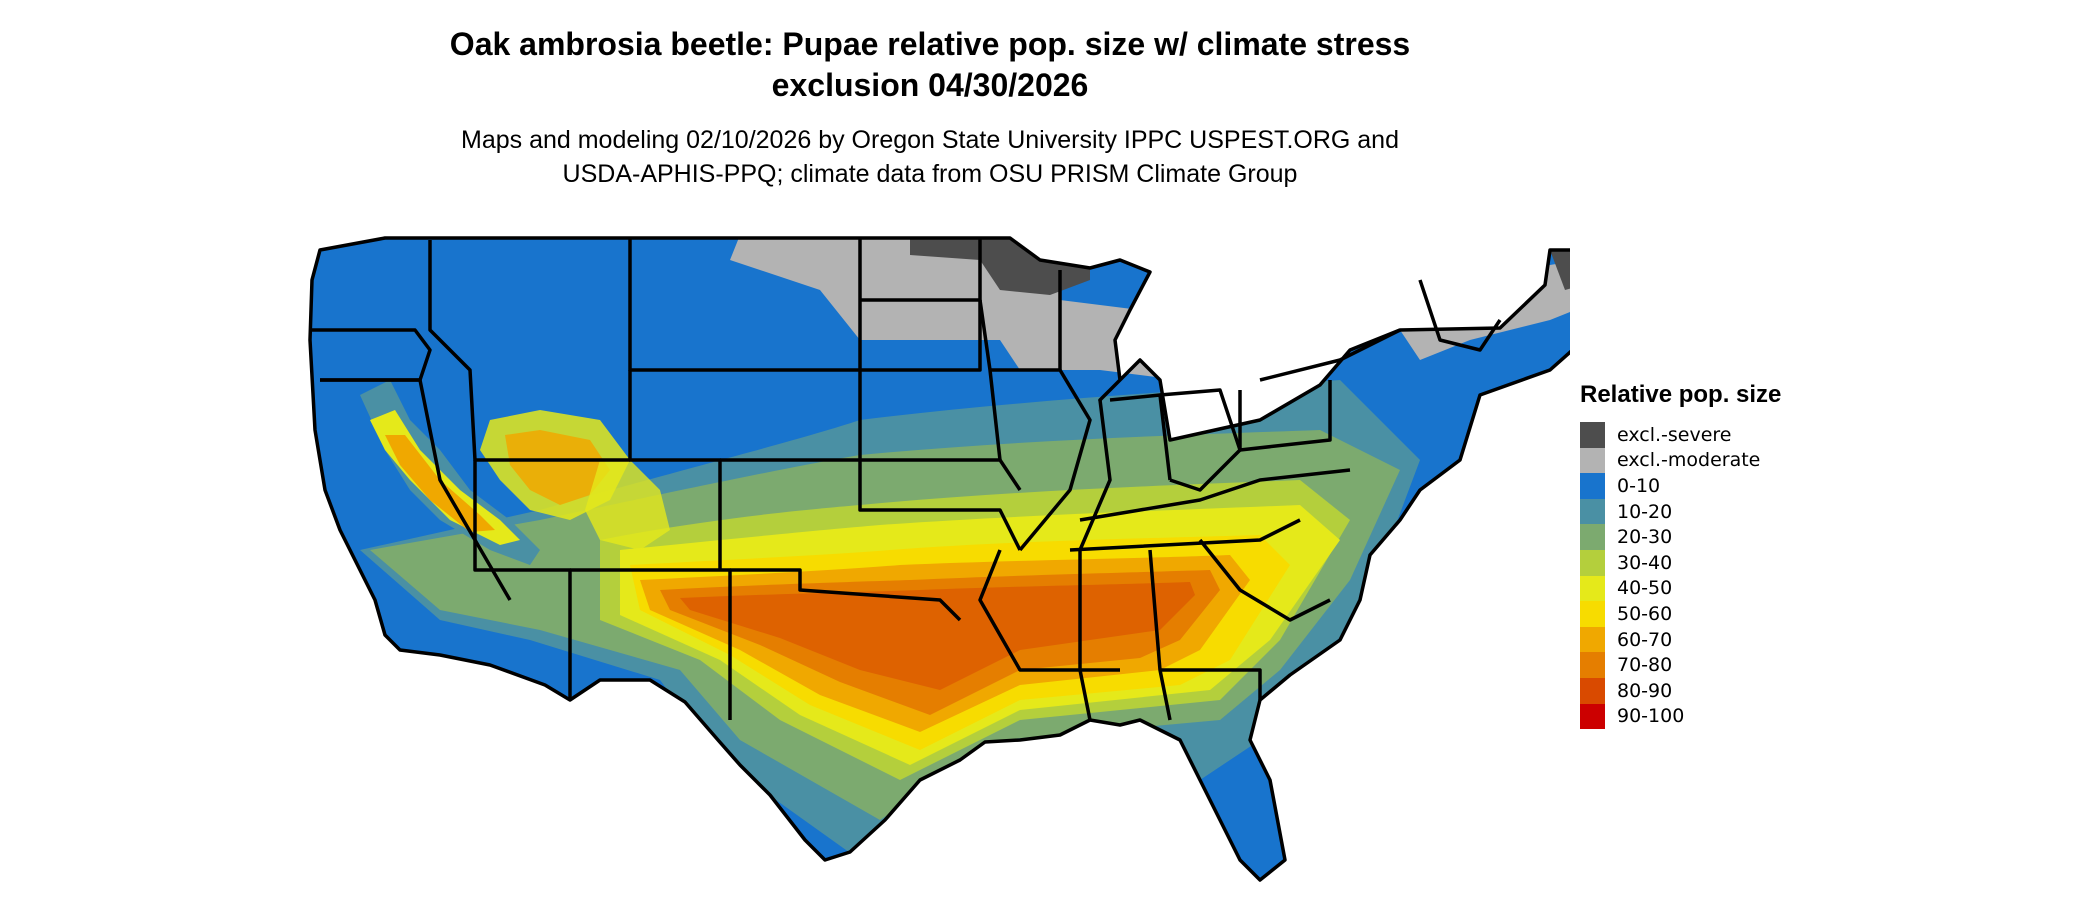 The image size is (2100, 900). I want to click on border-iowa-missouri, so click(1041, 460).